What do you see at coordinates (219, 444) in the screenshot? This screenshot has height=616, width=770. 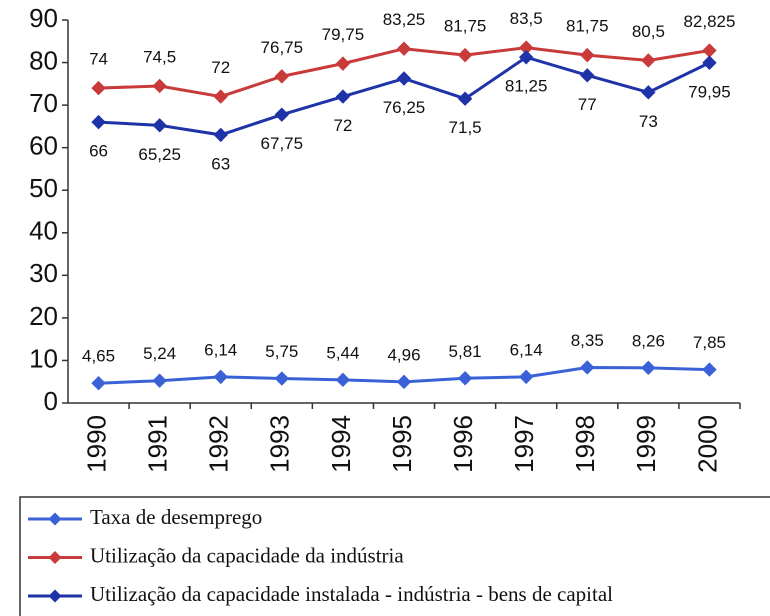 I see `x-tick-label: 1992` at bounding box center [219, 444].